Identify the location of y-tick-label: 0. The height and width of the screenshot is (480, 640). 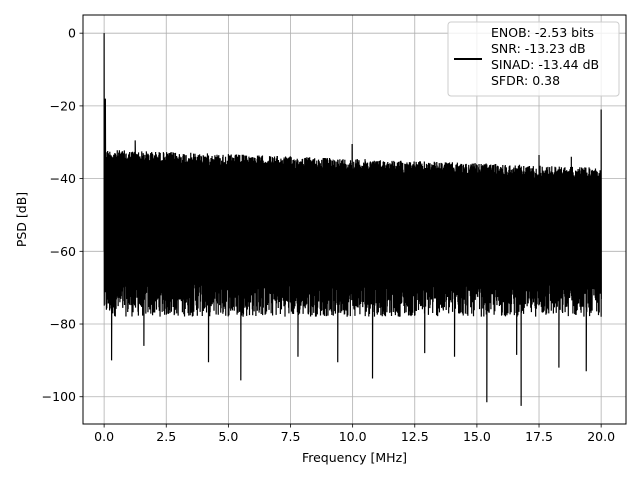
(72, 33).